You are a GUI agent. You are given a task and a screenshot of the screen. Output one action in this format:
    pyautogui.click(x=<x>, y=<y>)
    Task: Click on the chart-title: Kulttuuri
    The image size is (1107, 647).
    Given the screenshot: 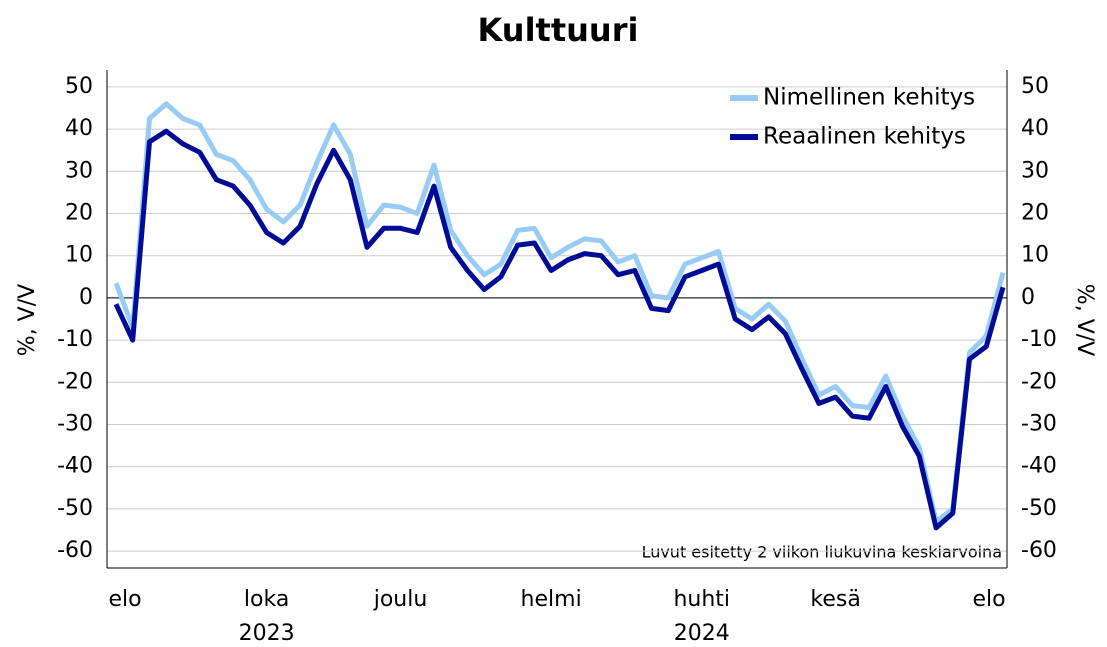 What is the action you would take?
    pyautogui.click(x=558, y=30)
    